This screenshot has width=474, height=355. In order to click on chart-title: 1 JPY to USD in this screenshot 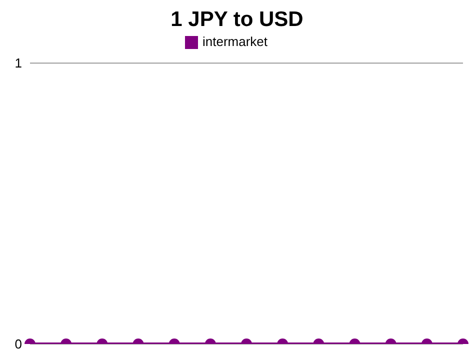, I will do `click(237, 20)`.